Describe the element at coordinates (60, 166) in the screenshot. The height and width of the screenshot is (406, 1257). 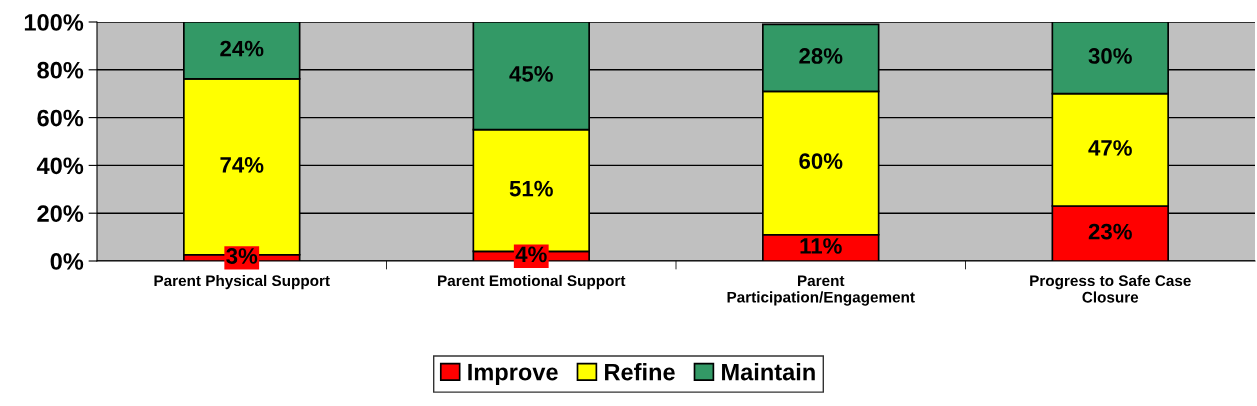
I see `y-tick-label: 40%` at that location.